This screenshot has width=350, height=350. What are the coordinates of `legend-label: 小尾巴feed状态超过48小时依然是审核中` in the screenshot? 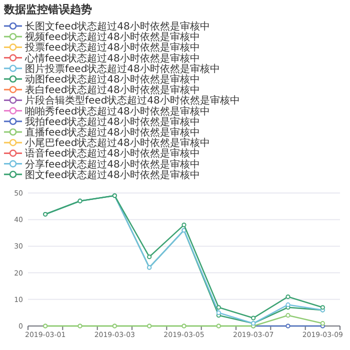 It's located at (117, 143).